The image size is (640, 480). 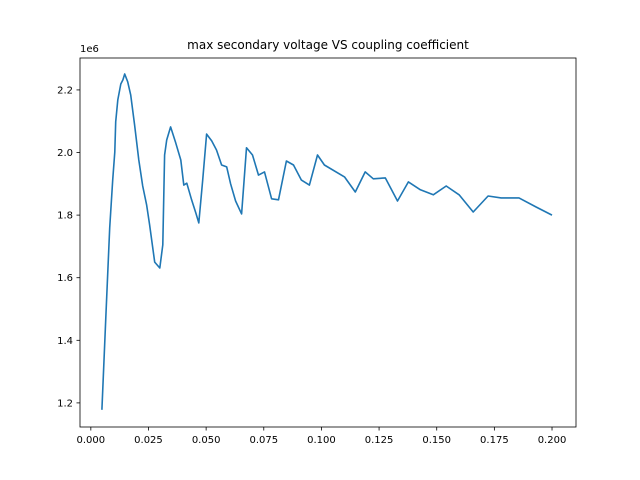 I want to click on x-tick-label: 0.100, so click(x=321, y=440).